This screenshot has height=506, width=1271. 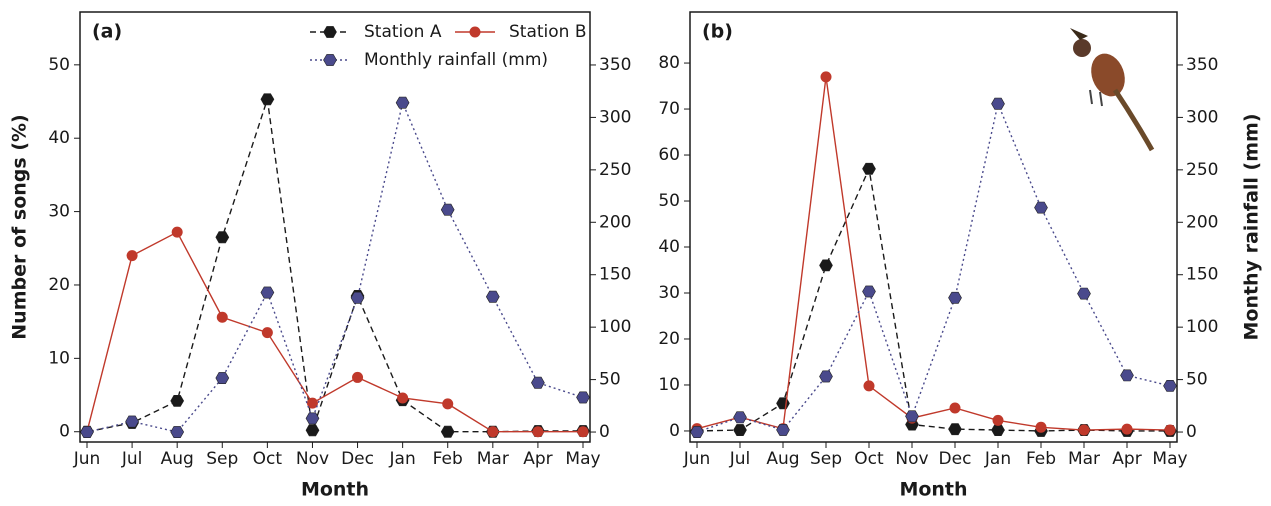 What do you see at coordinates (59, 212) in the screenshot?
I see `y-tick-label: 30` at bounding box center [59, 212].